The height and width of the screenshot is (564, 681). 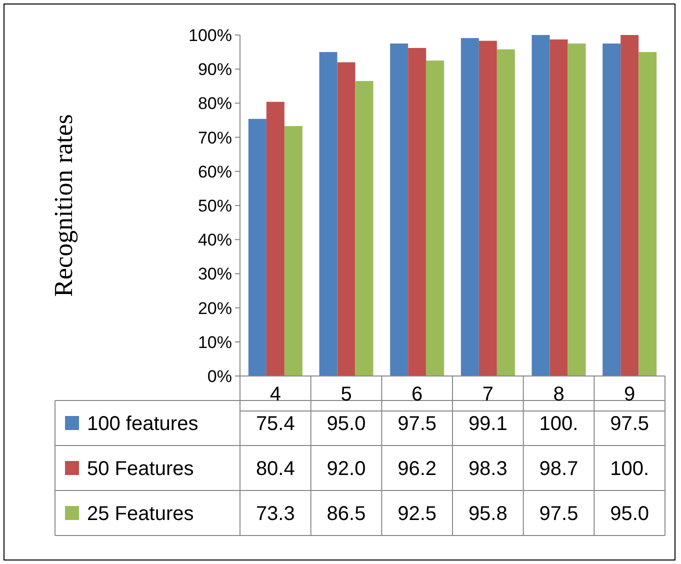 I want to click on data-label: 95.8, so click(x=488, y=514).